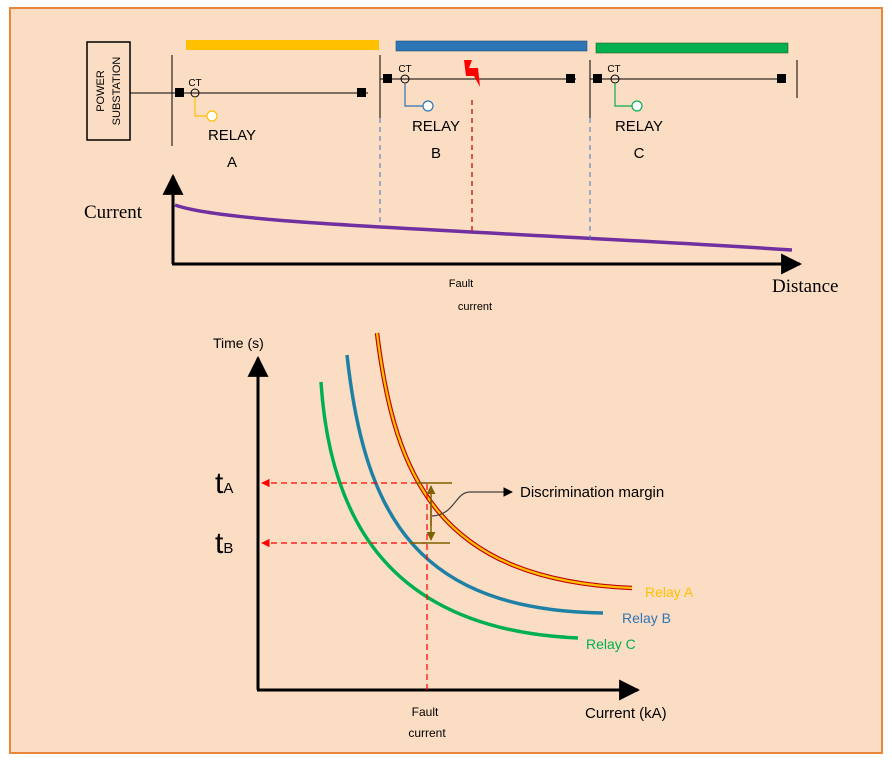 The height and width of the screenshot is (765, 892). Describe the element at coordinates (282, 45) in the screenshot. I see `zone-bar-relay-a` at that location.